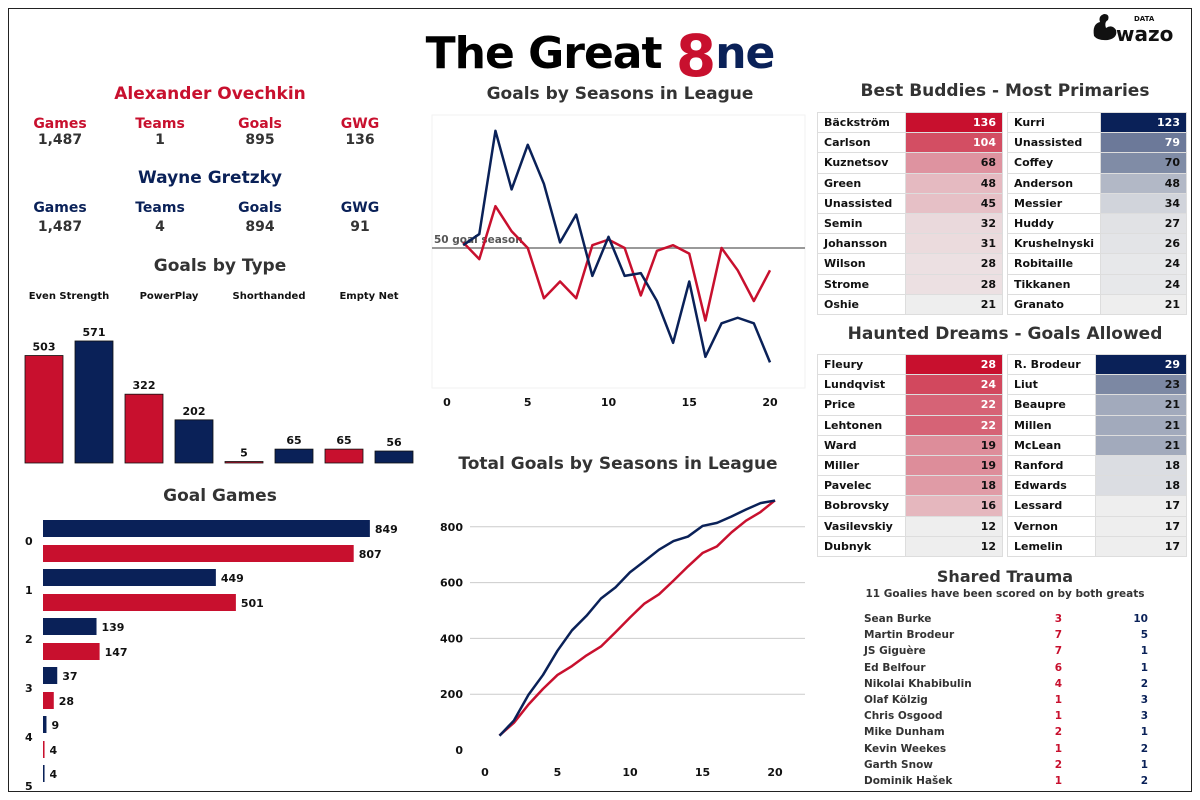  Describe the element at coordinates (1096, 183) in the screenshot. I see `table-row: Anderson 48` at that location.